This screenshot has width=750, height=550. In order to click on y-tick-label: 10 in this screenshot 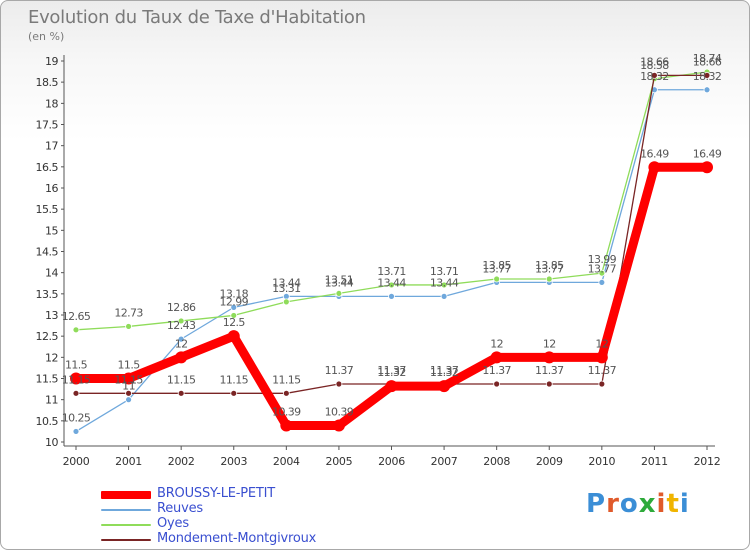, I will do `click(51, 442)`.